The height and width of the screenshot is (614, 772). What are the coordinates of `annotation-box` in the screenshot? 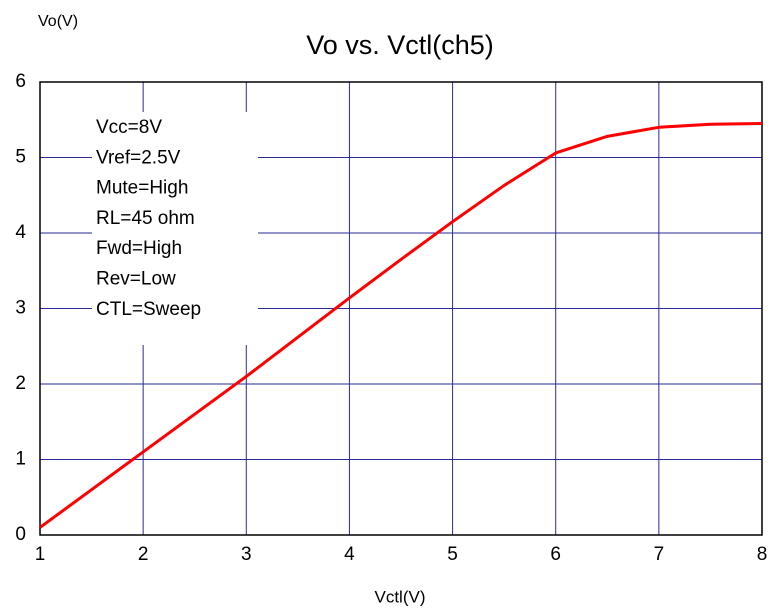 It's located at (175, 228).